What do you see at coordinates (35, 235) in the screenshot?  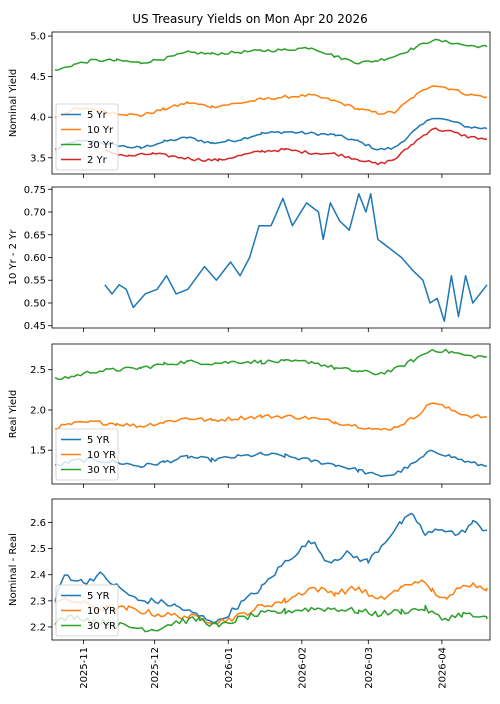 I see `y-tick-label: 0.65` at bounding box center [35, 235].